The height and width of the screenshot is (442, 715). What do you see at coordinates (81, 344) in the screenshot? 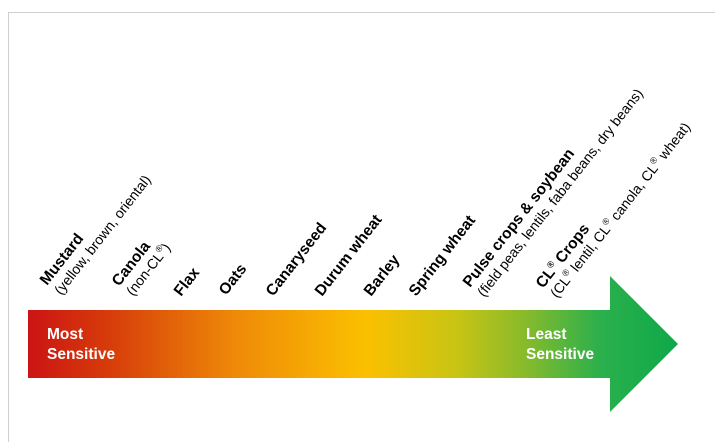
I see `most-label: Most Sensitive` at bounding box center [81, 344].